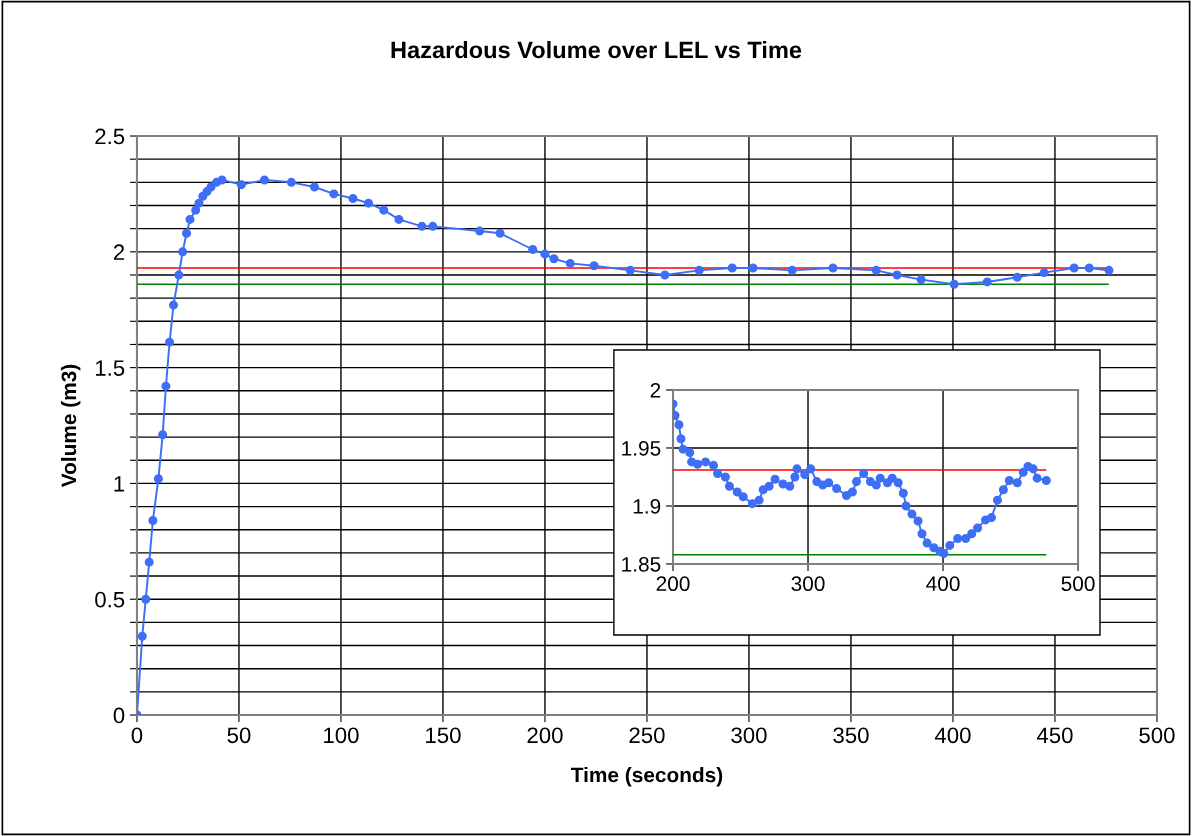  What do you see at coordinates (119, 484) in the screenshot?
I see `y-tick-label: 1` at bounding box center [119, 484].